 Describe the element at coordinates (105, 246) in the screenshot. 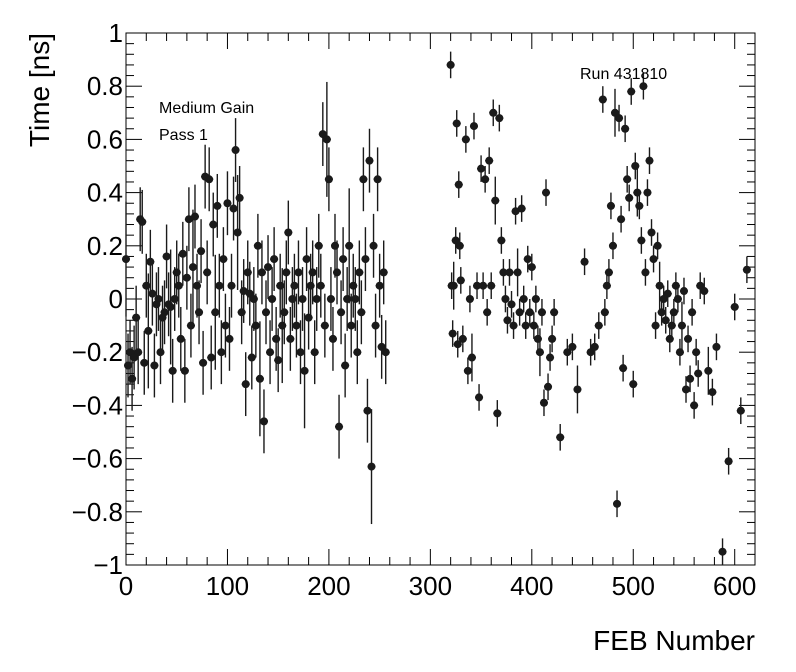

I see `y-tick-label: 0.2` at that location.